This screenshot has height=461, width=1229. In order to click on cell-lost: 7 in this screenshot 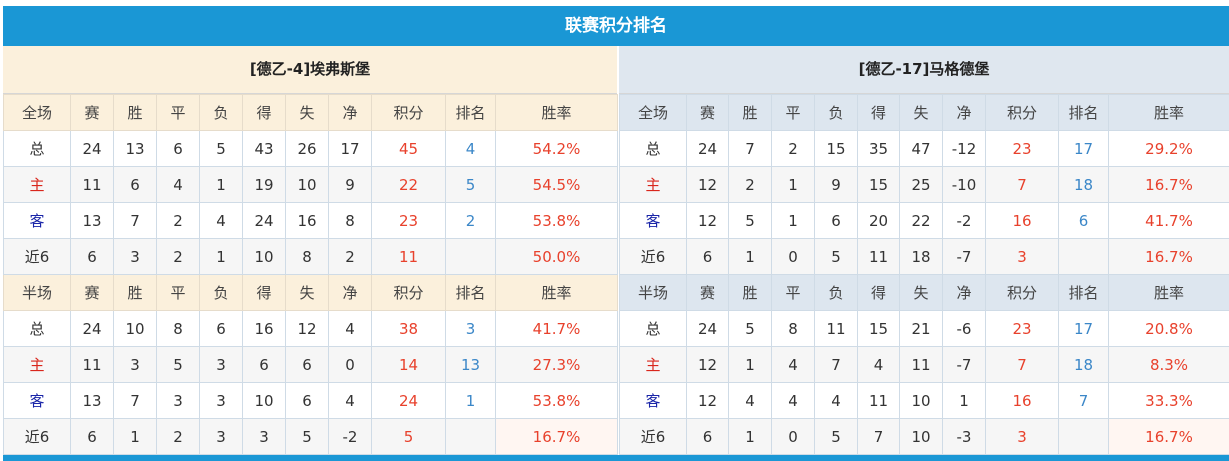, I will do `click(836, 364)`.